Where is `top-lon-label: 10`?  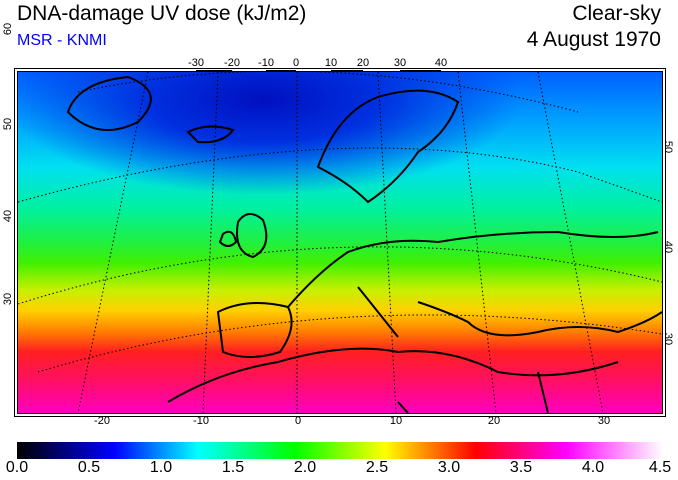 top-lon-label: 10 is located at coordinates (331, 63).